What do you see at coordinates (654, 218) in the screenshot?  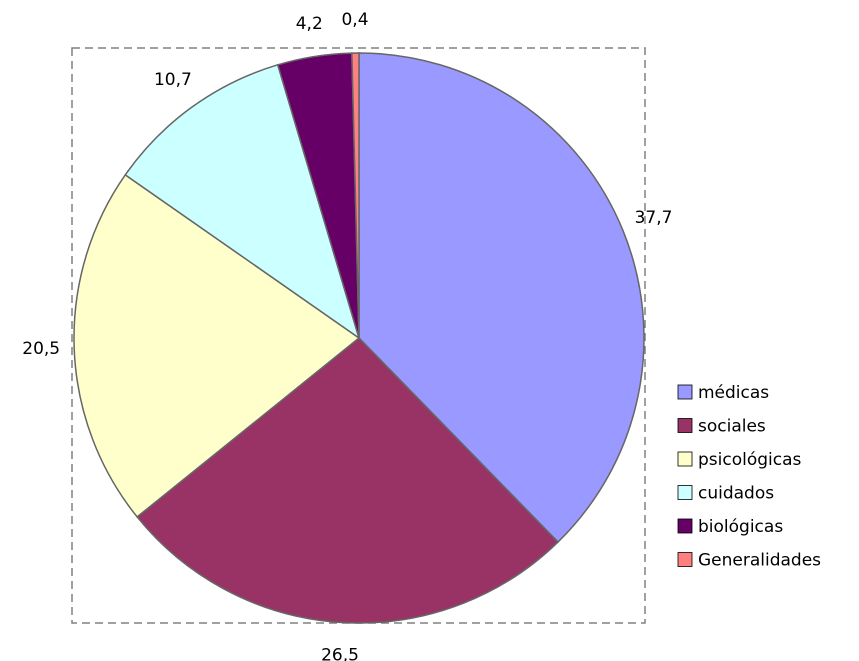 I see `data-label: 37,7` at bounding box center [654, 218].